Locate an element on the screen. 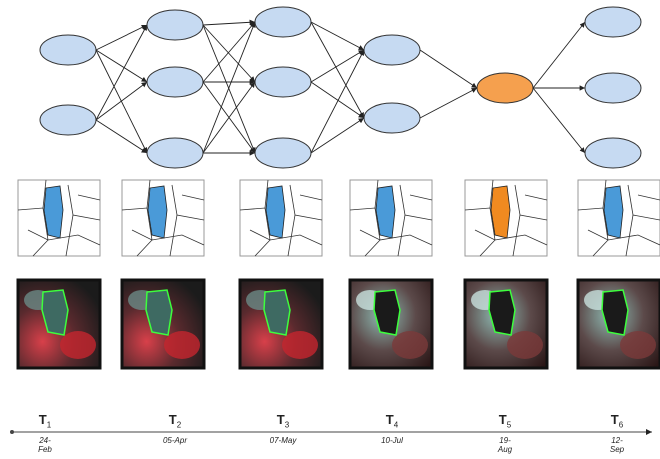 This screenshot has width=660, height=459. time-step: T6 is located at coordinates (617, 421).